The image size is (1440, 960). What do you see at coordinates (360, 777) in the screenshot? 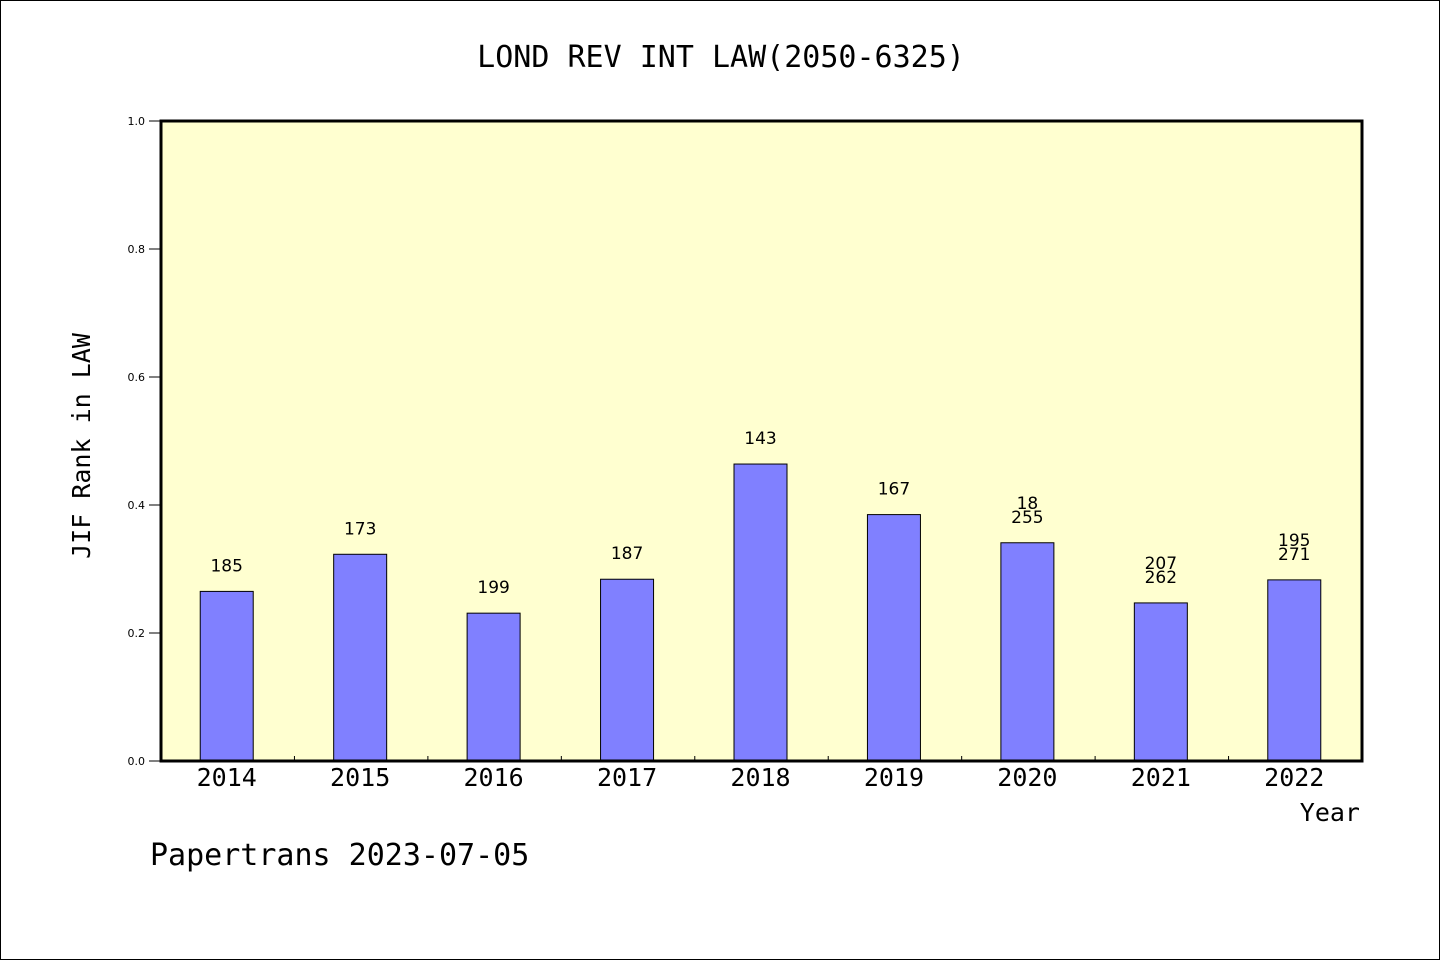
I see `x-tick-label-2015: 2015` at bounding box center [360, 777].